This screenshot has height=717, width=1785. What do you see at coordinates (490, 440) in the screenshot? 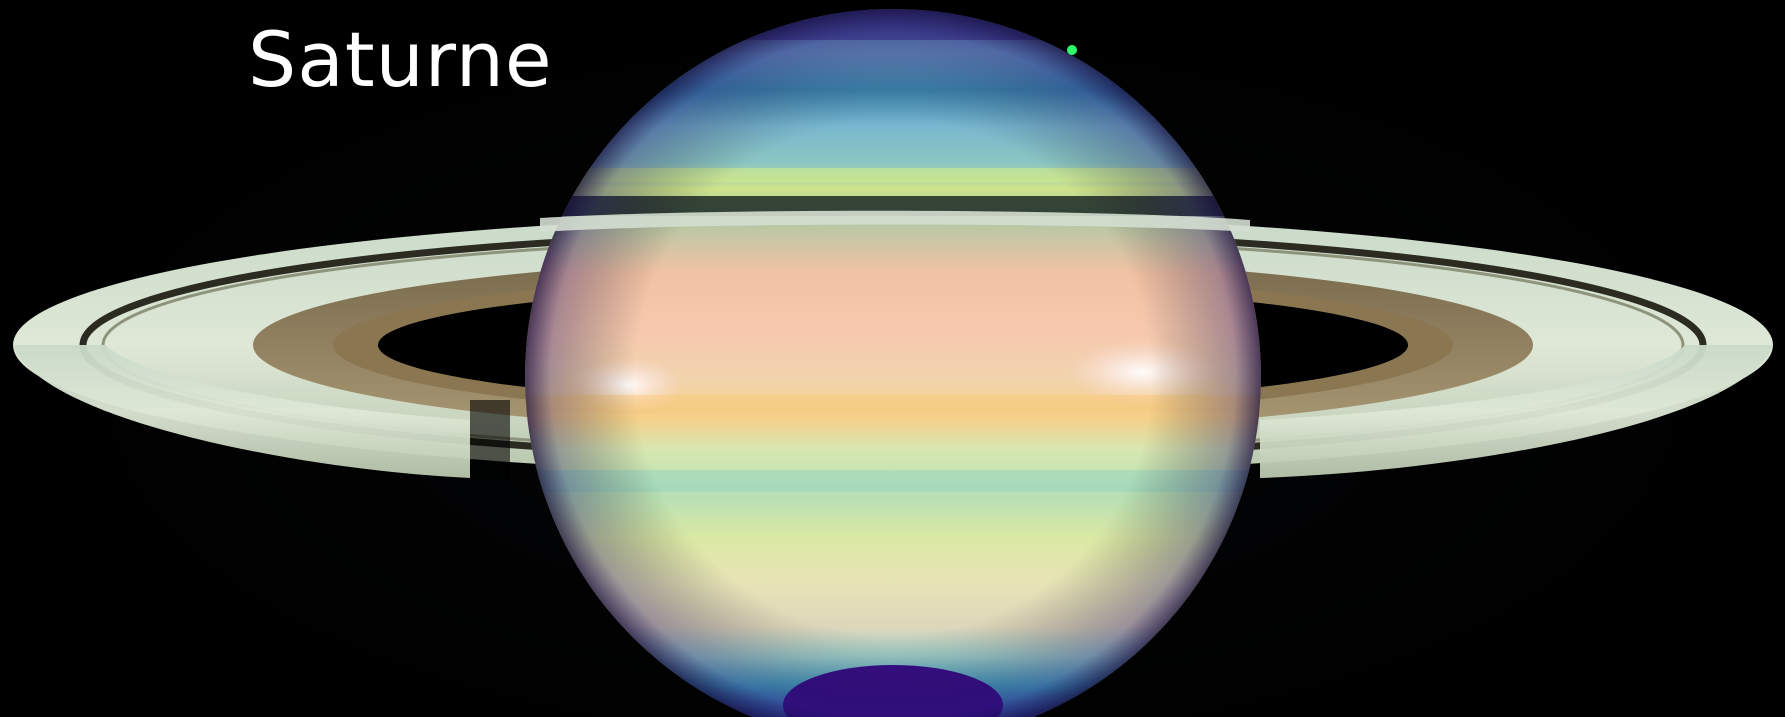
I see `ring-shadow` at bounding box center [490, 440].